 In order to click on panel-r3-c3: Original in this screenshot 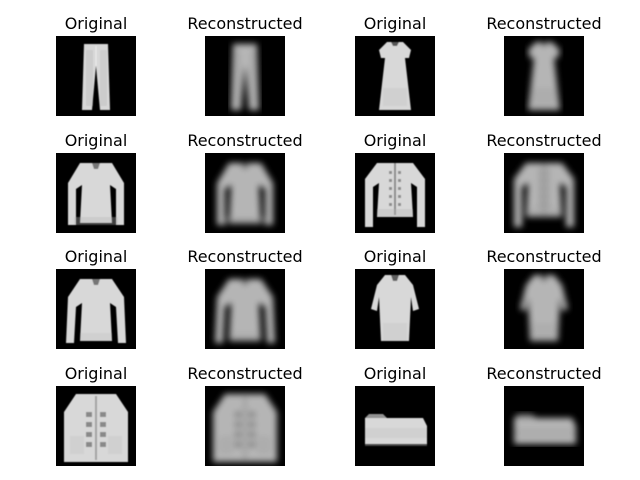, I will do `click(395, 297)`.